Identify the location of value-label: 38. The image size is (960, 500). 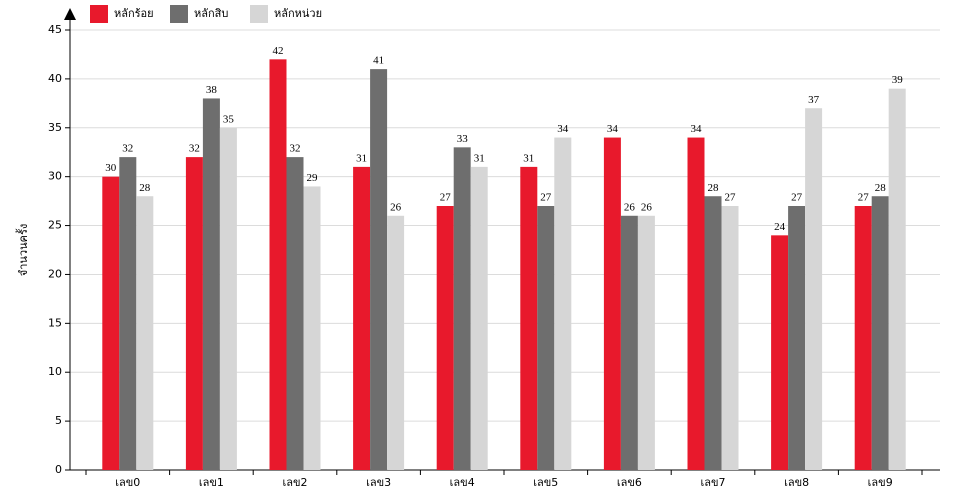
(212, 90).